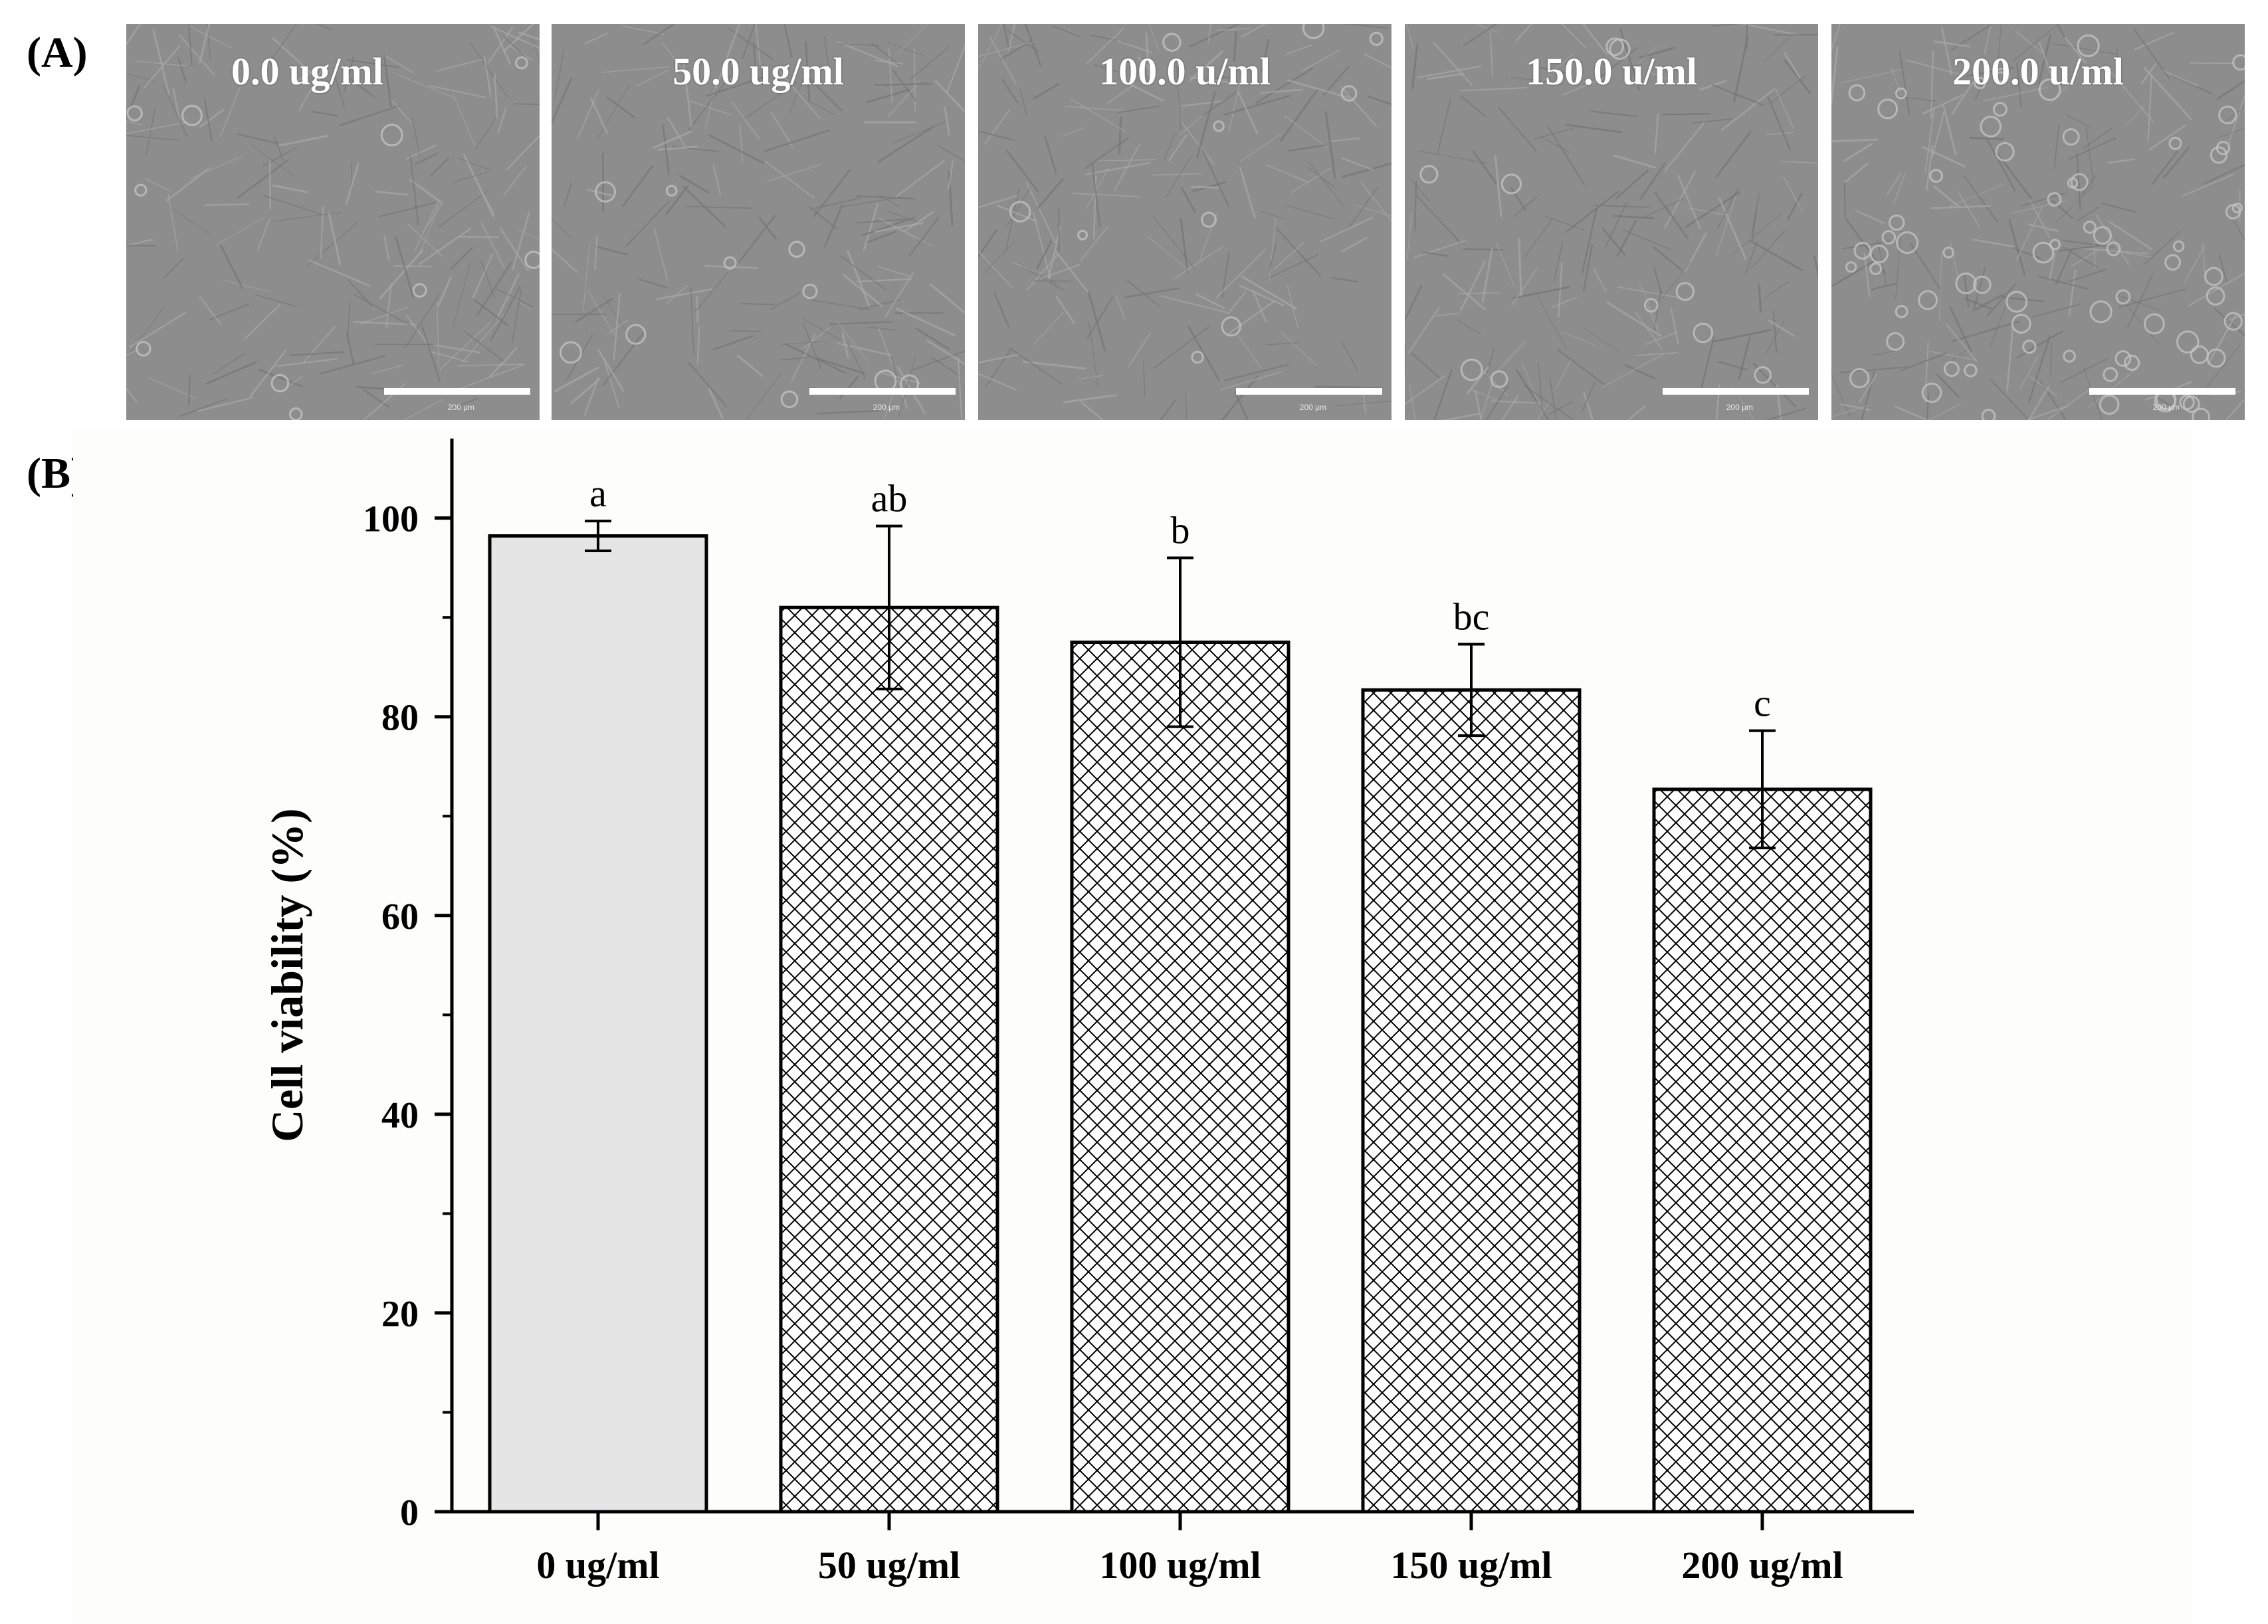 The height and width of the screenshot is (1624, 2268). What do you see at coordinates (1180, 530) in the screenshot?
I see `significance-letter-2: b` at bounding box center [1180, 530].